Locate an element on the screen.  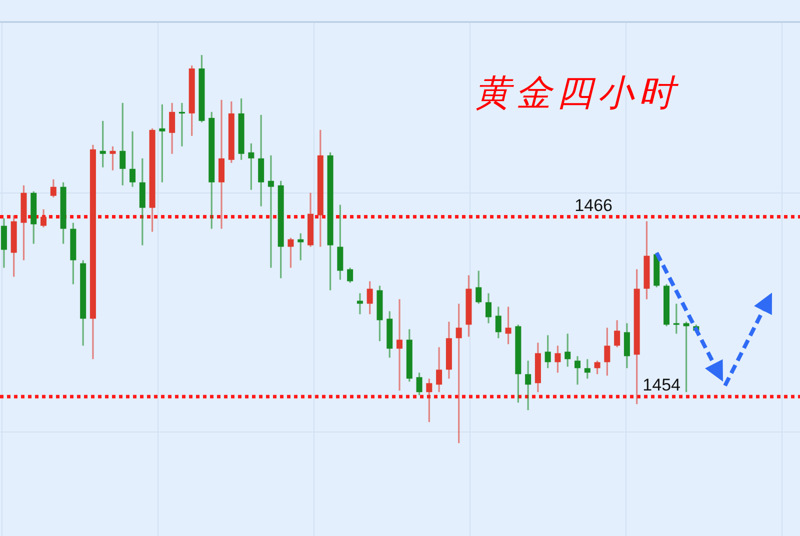
ref-line-label: 1454 is located at coordinates (661, 385).